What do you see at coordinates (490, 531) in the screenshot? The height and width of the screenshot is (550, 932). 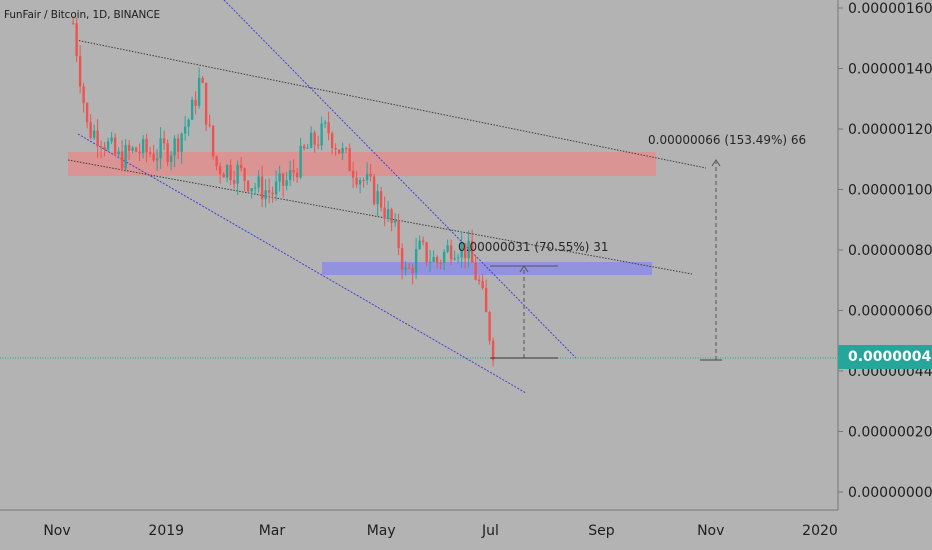 I see `x-tick-label: Jul` at bounding box center [490, 531].